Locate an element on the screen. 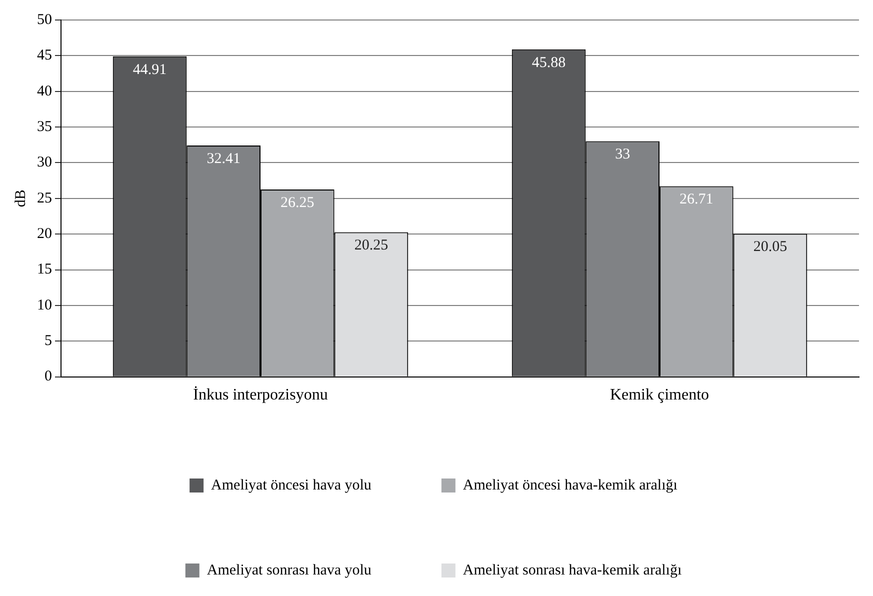  legend-label: Ameliyat öncesi hava-kemik aralığı is located at coordinates (570, 485).